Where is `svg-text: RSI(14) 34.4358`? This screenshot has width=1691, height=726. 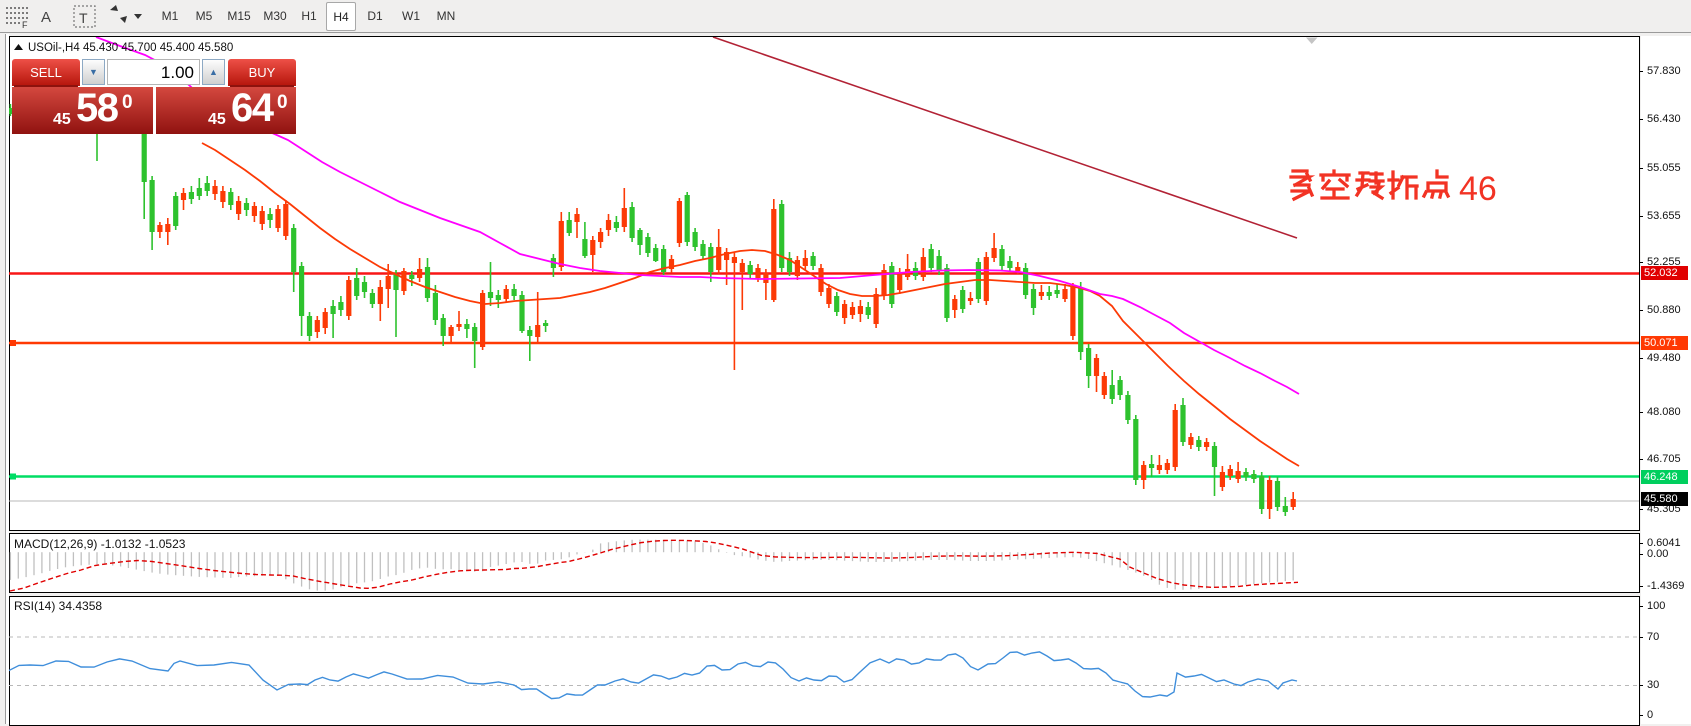 svg-text: RSI(14) 34.4358 is located at coordinates (58, 606).